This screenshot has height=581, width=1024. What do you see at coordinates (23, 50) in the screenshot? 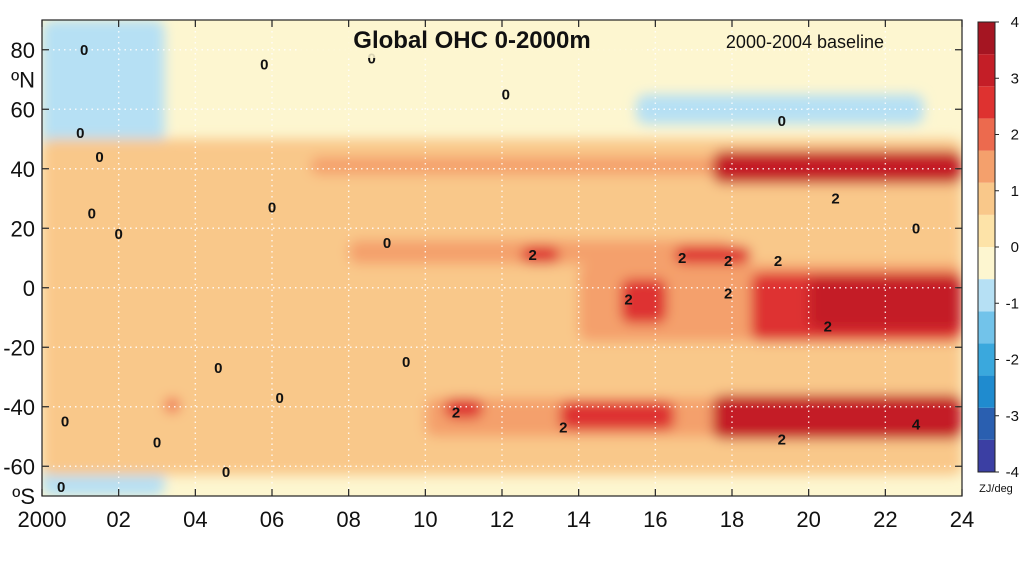
I see `y-tick-label-0: 80` at bounding box center [23, 50].